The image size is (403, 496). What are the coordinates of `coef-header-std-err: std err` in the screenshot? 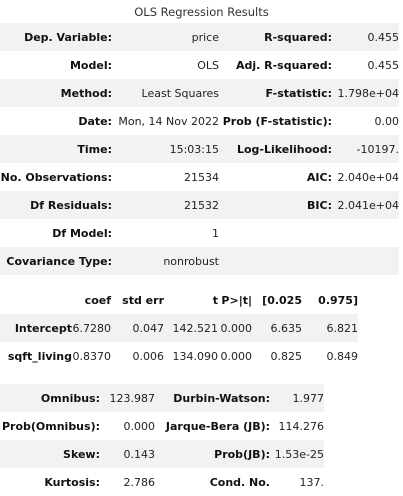 It's located at (143, 300).